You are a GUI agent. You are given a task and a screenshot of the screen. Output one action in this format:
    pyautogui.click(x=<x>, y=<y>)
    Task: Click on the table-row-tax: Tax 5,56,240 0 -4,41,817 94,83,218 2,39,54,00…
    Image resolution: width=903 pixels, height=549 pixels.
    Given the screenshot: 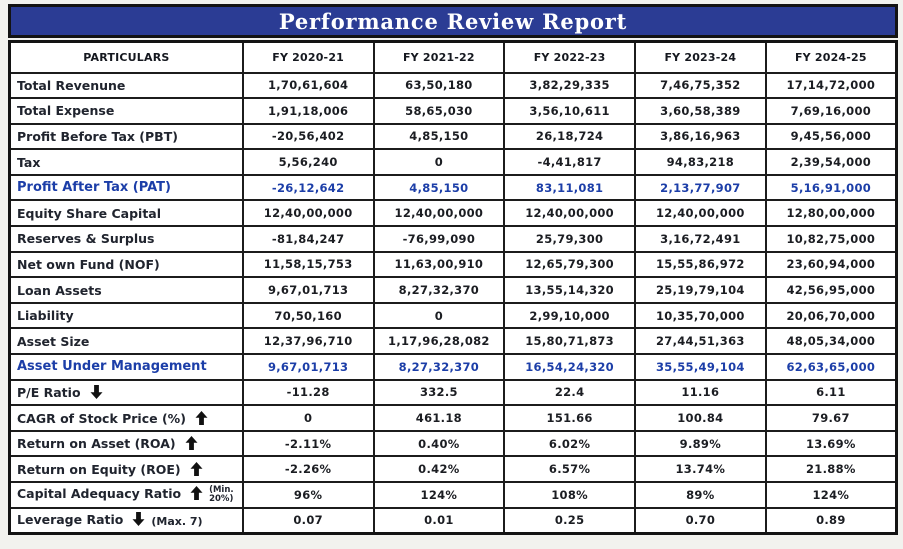 What is the action you would take?
    pyautogui.click(x=453, y=162)
    